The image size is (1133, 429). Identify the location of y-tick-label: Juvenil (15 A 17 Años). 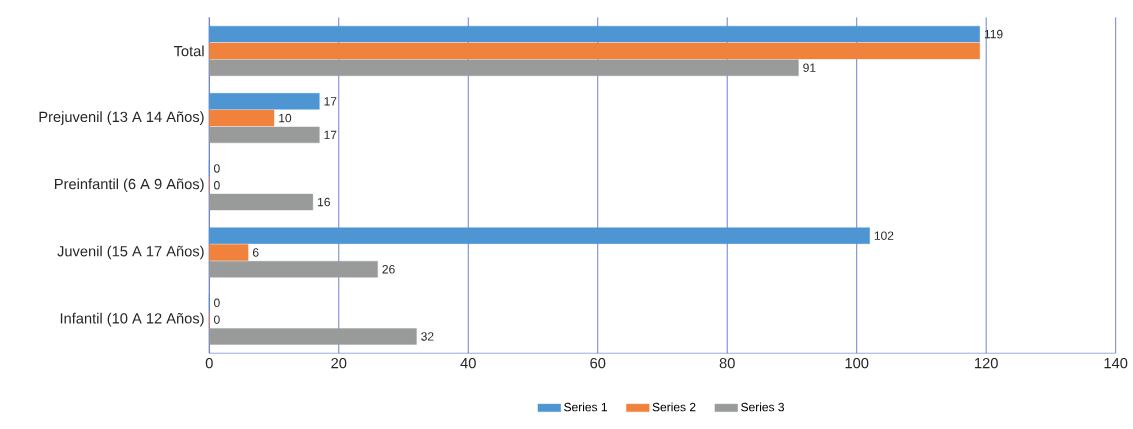
(130, 252).